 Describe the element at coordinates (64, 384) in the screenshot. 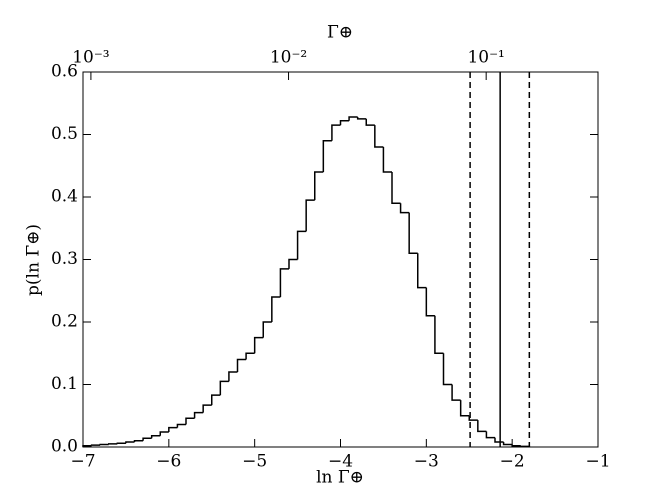

I see `y-tick-label: 0.1` at that location.